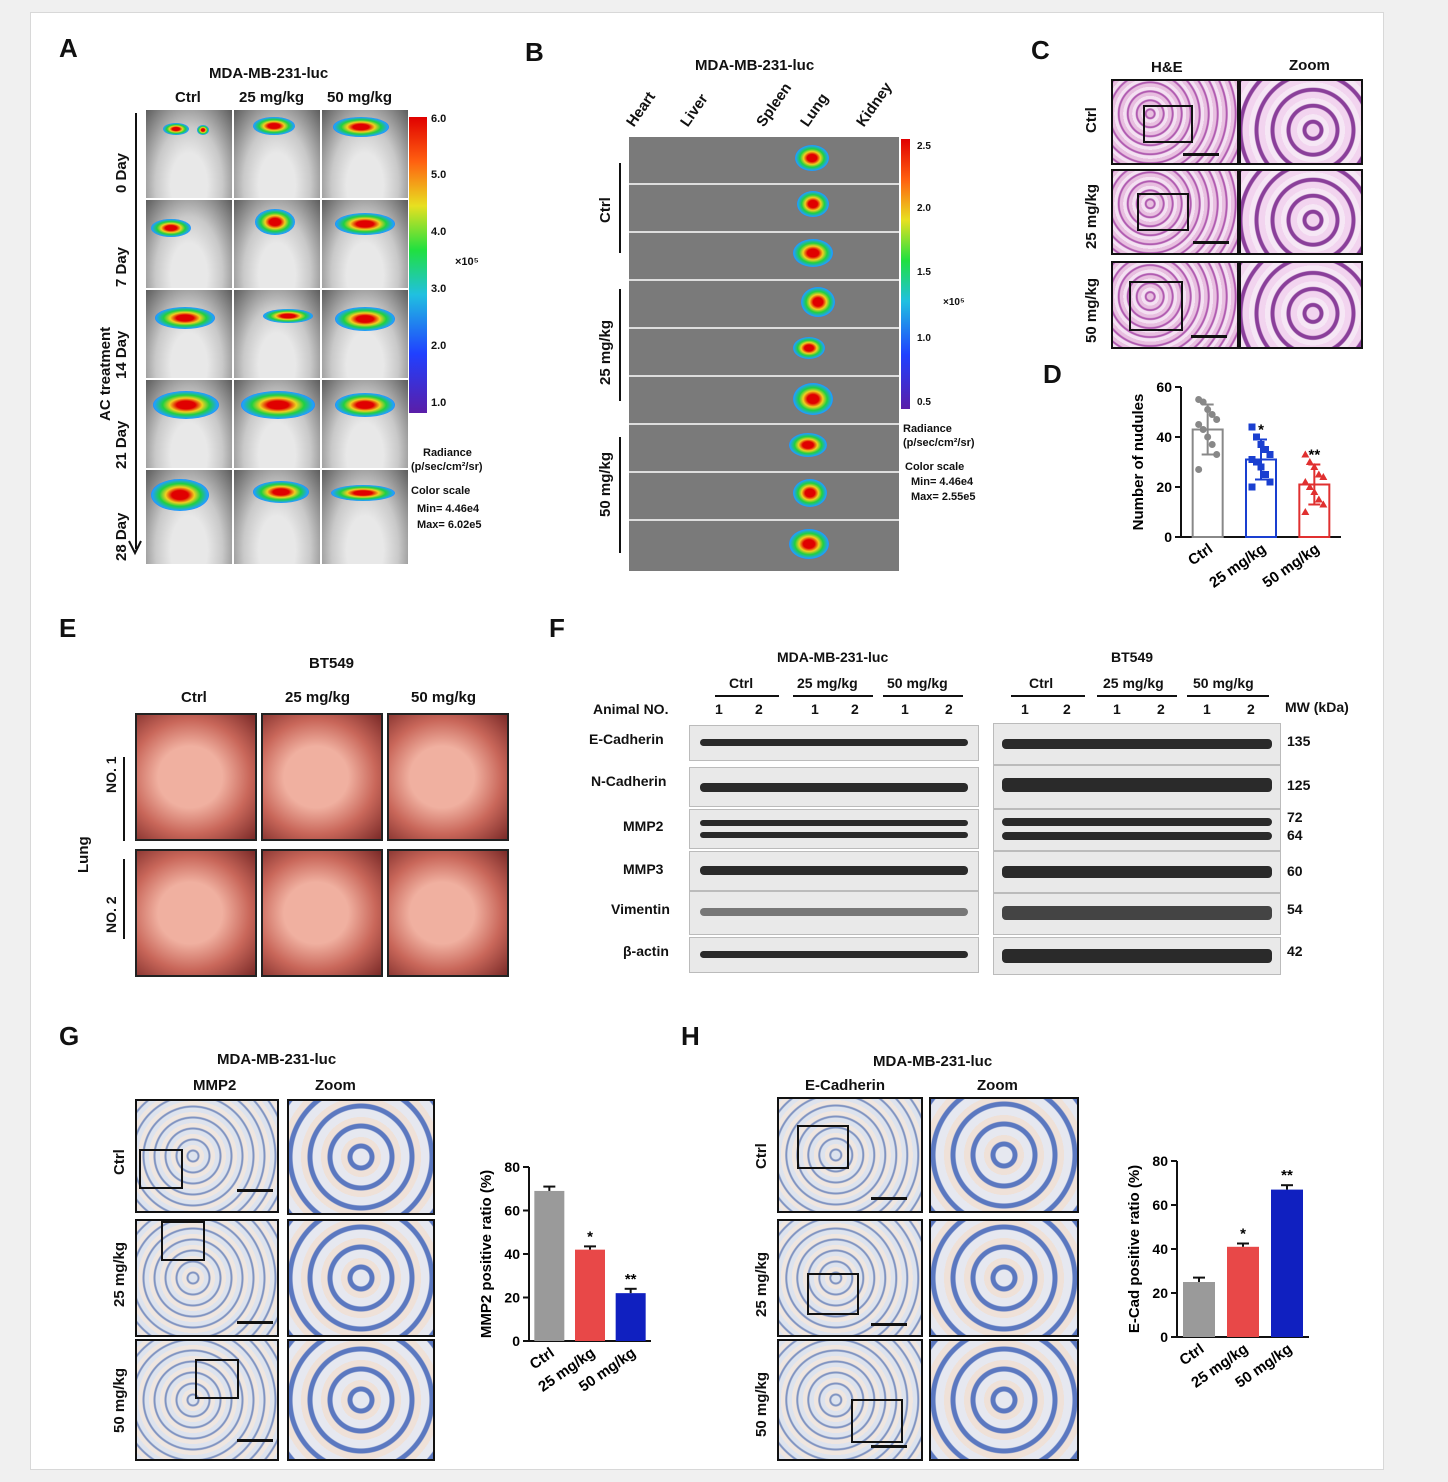 The width and height of the screenshot is (1448, 1482). Describe the element at coordinates (943, 497) in the screenshot. I see `b-max: Max= 2.55e5` at that location.